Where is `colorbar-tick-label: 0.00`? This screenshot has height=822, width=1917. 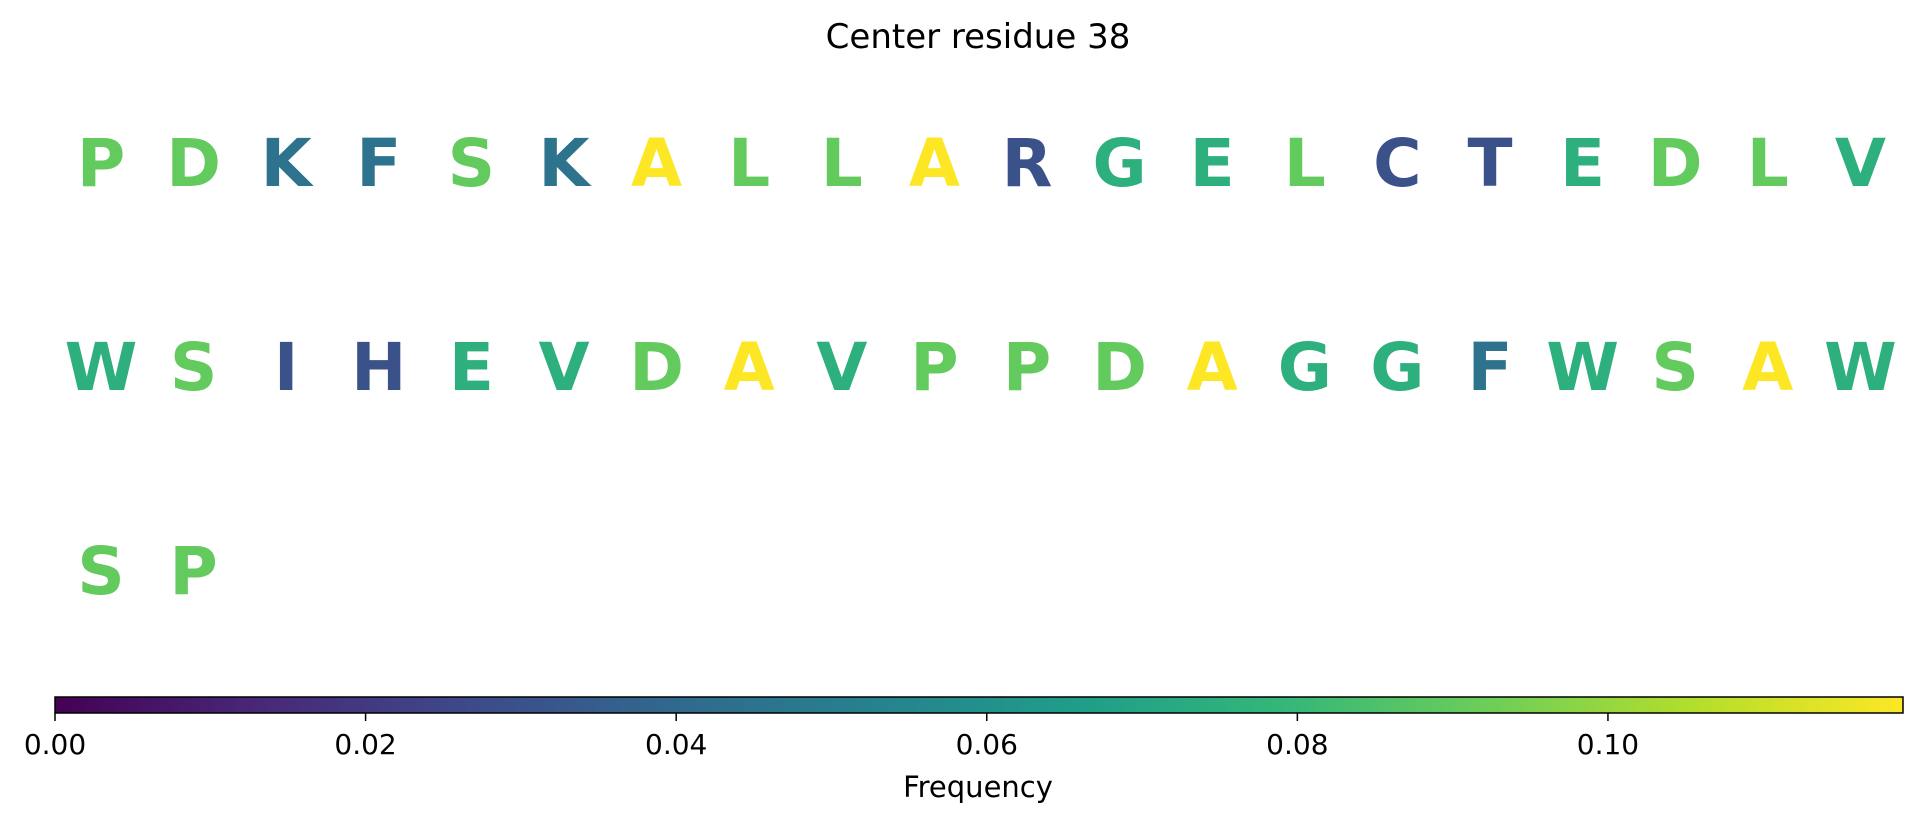 colorbar-tick-label: 0.00 is located at coordinates (55, 744).